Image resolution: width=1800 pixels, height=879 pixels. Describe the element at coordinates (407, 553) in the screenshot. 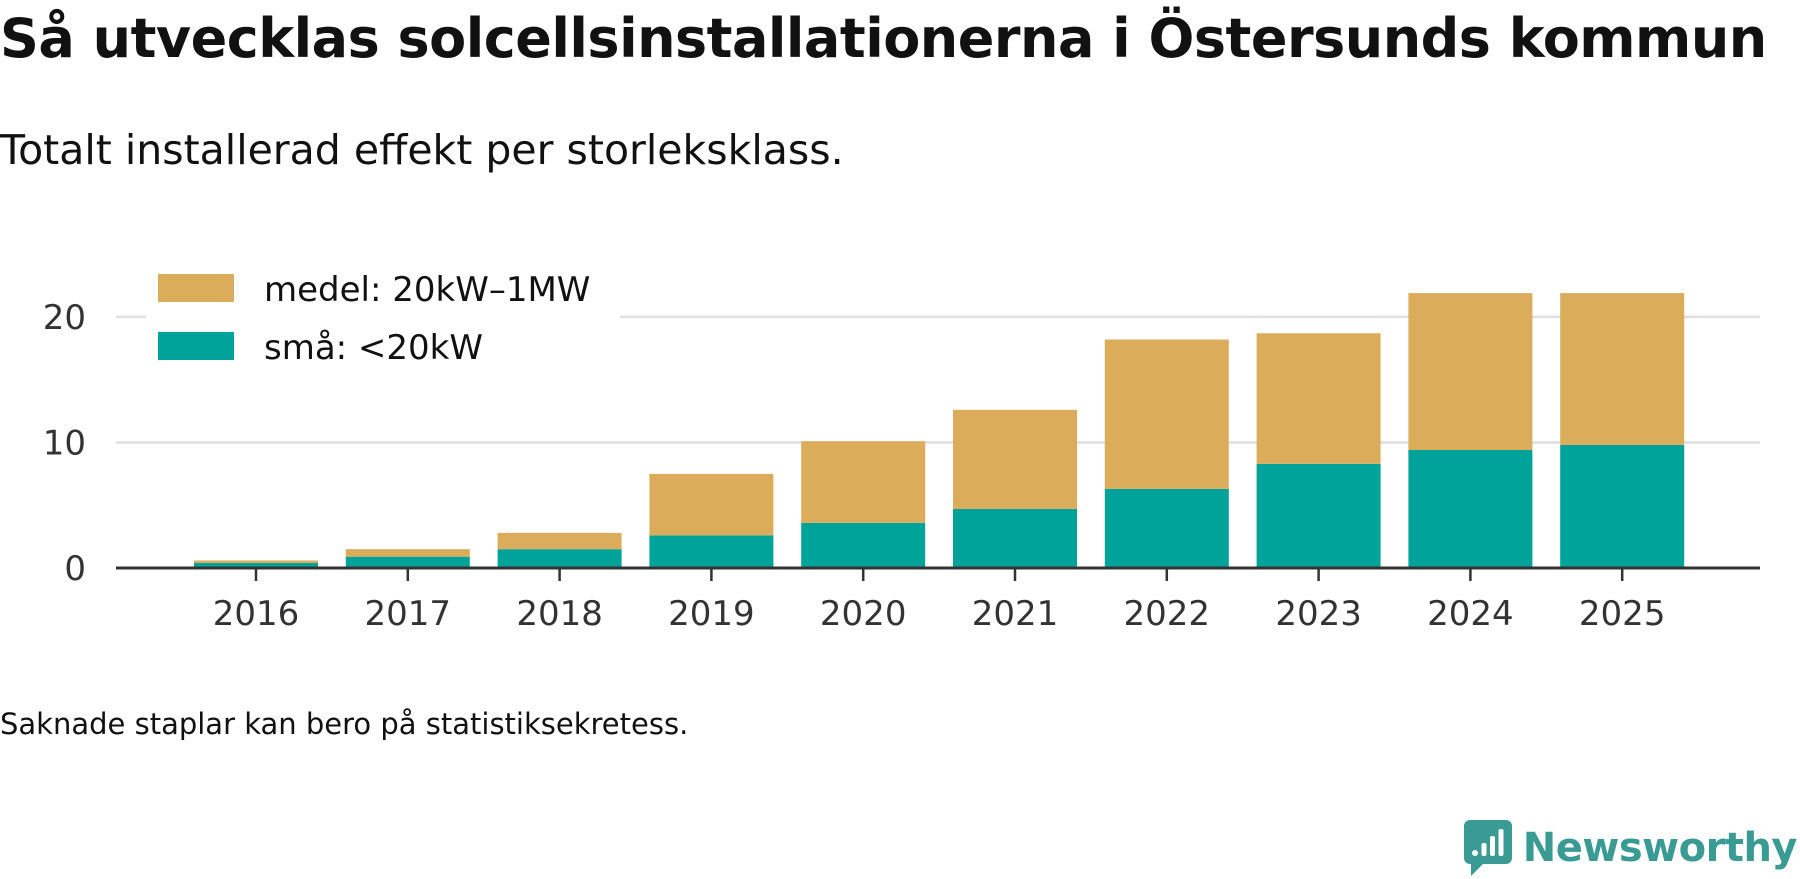

I see `bar-medel-2017` at that location.